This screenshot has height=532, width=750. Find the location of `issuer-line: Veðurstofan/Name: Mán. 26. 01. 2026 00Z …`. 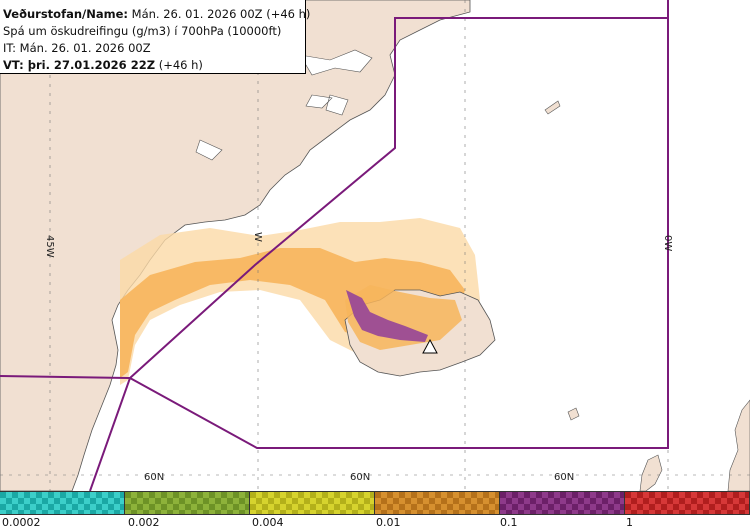

issuer-line: Veðurstofan/Name: Mán. 26. 01. 2026 00Z … is located at coordinates (156, 14).